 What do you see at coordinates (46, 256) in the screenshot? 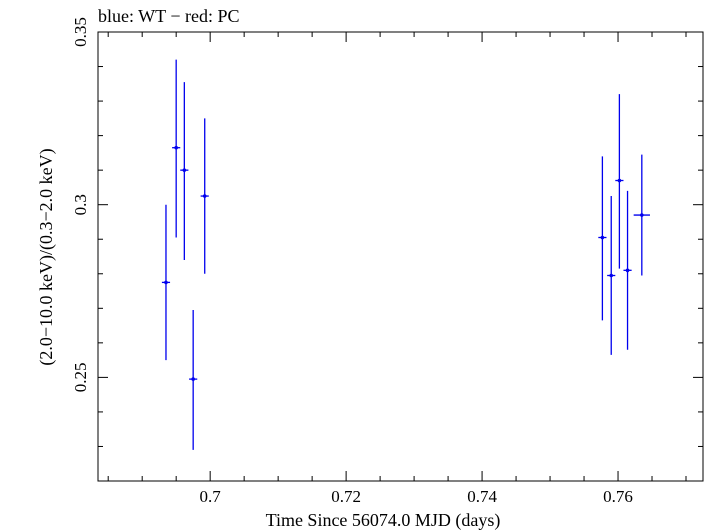
I see `y-axis-label: (2.0−10.0 keV)/(0.3−2.0 keV)` at bounding box center [46, 256].